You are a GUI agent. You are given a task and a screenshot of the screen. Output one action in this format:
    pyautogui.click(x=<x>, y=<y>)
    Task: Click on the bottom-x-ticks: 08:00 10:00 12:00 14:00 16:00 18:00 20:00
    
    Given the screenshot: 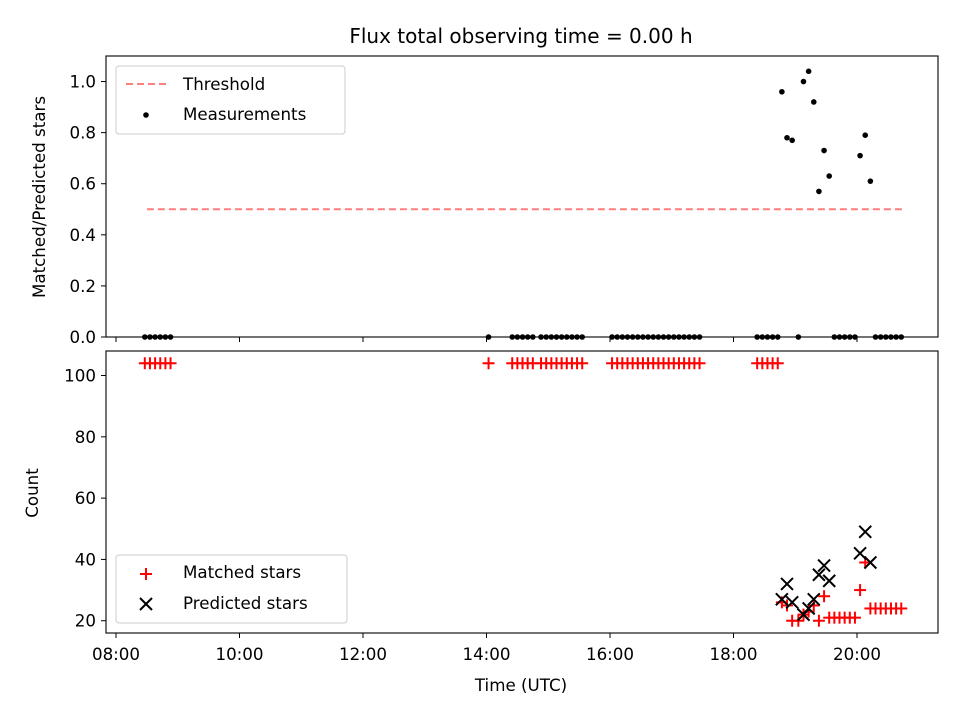 What is the action you would take?
    pyautogui.click(x=486, y=648)
    